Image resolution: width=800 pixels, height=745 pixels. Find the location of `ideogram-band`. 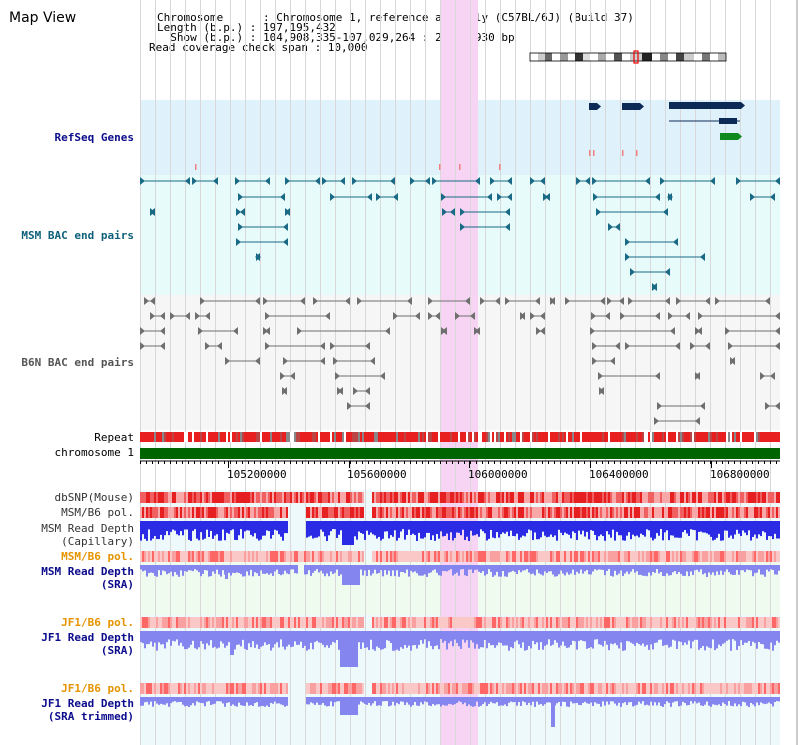

ideogram-band is located at coordinates (571, 57).